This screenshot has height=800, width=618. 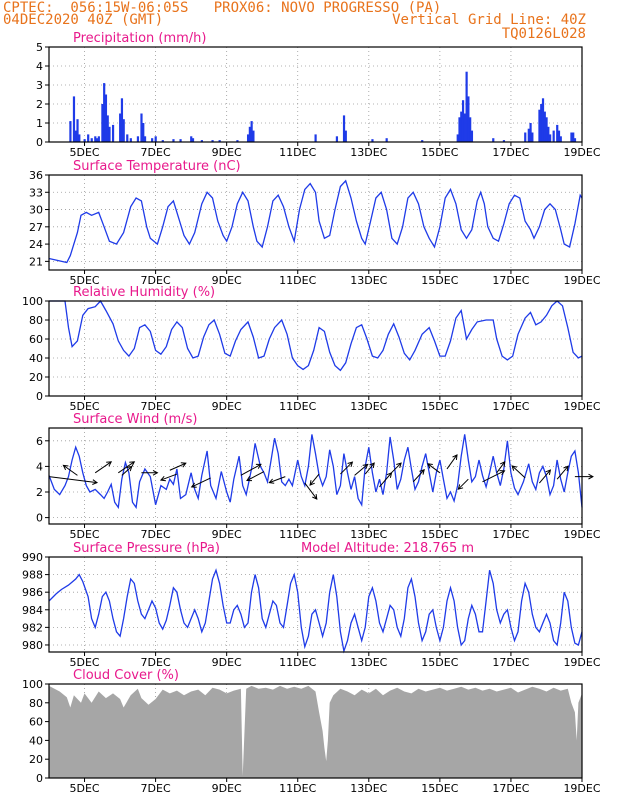 I want to click on cloud-frame, so click(x=315, y=731).